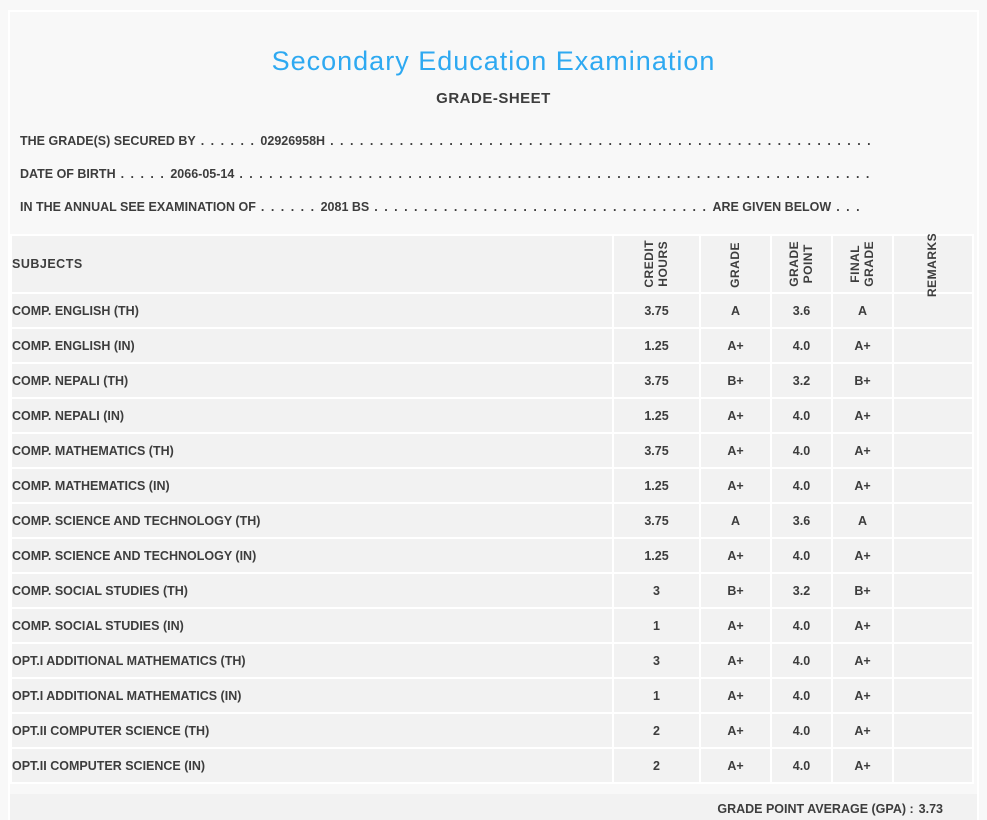  What do you see at coordinates (143, 174) in the screenshot?
I see `dotted-leader: . . . . .` at bounding box center [143, 174].